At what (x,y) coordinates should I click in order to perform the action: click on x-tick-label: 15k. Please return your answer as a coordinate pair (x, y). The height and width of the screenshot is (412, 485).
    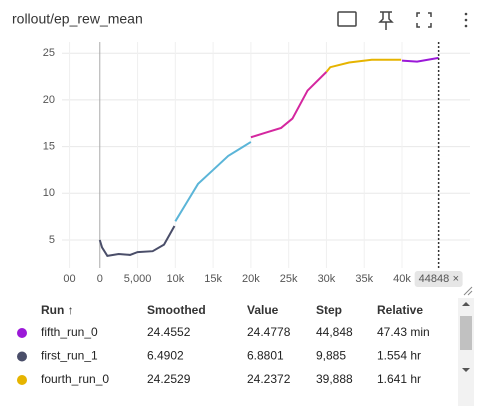
    Looking at the image, I should click on (213, 279).